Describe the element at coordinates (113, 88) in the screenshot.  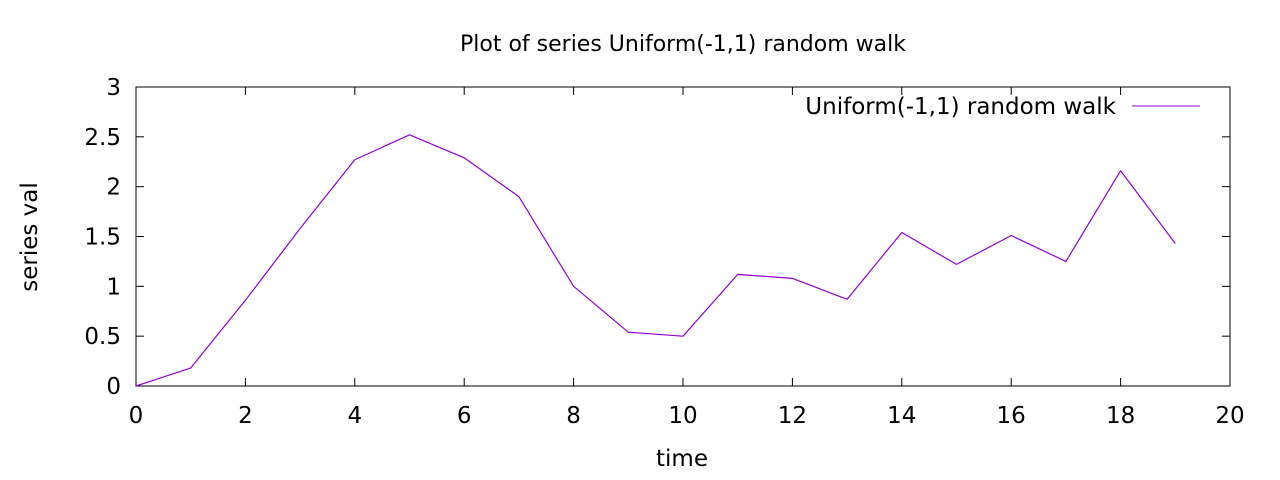
I see `y-tick-label: 3` at that location.